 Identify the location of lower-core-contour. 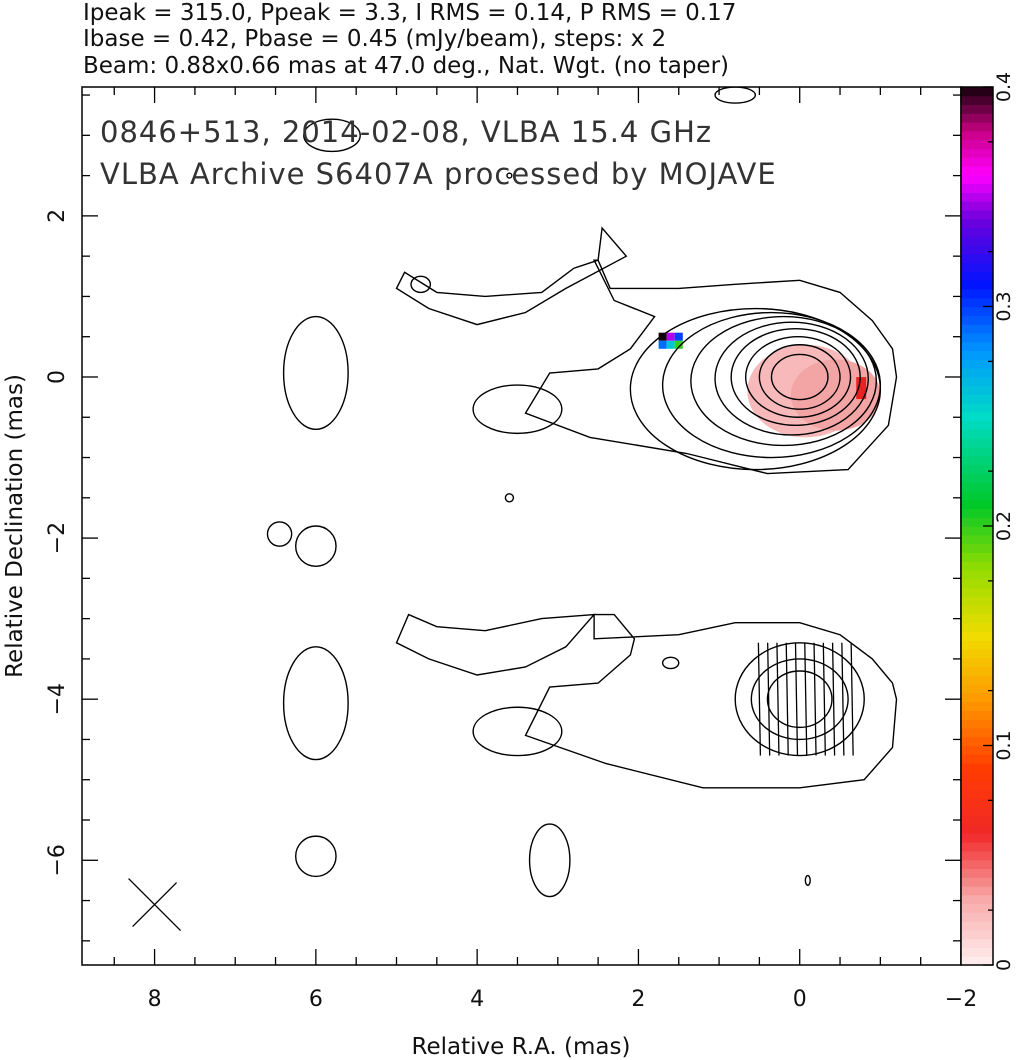
(799, 699).